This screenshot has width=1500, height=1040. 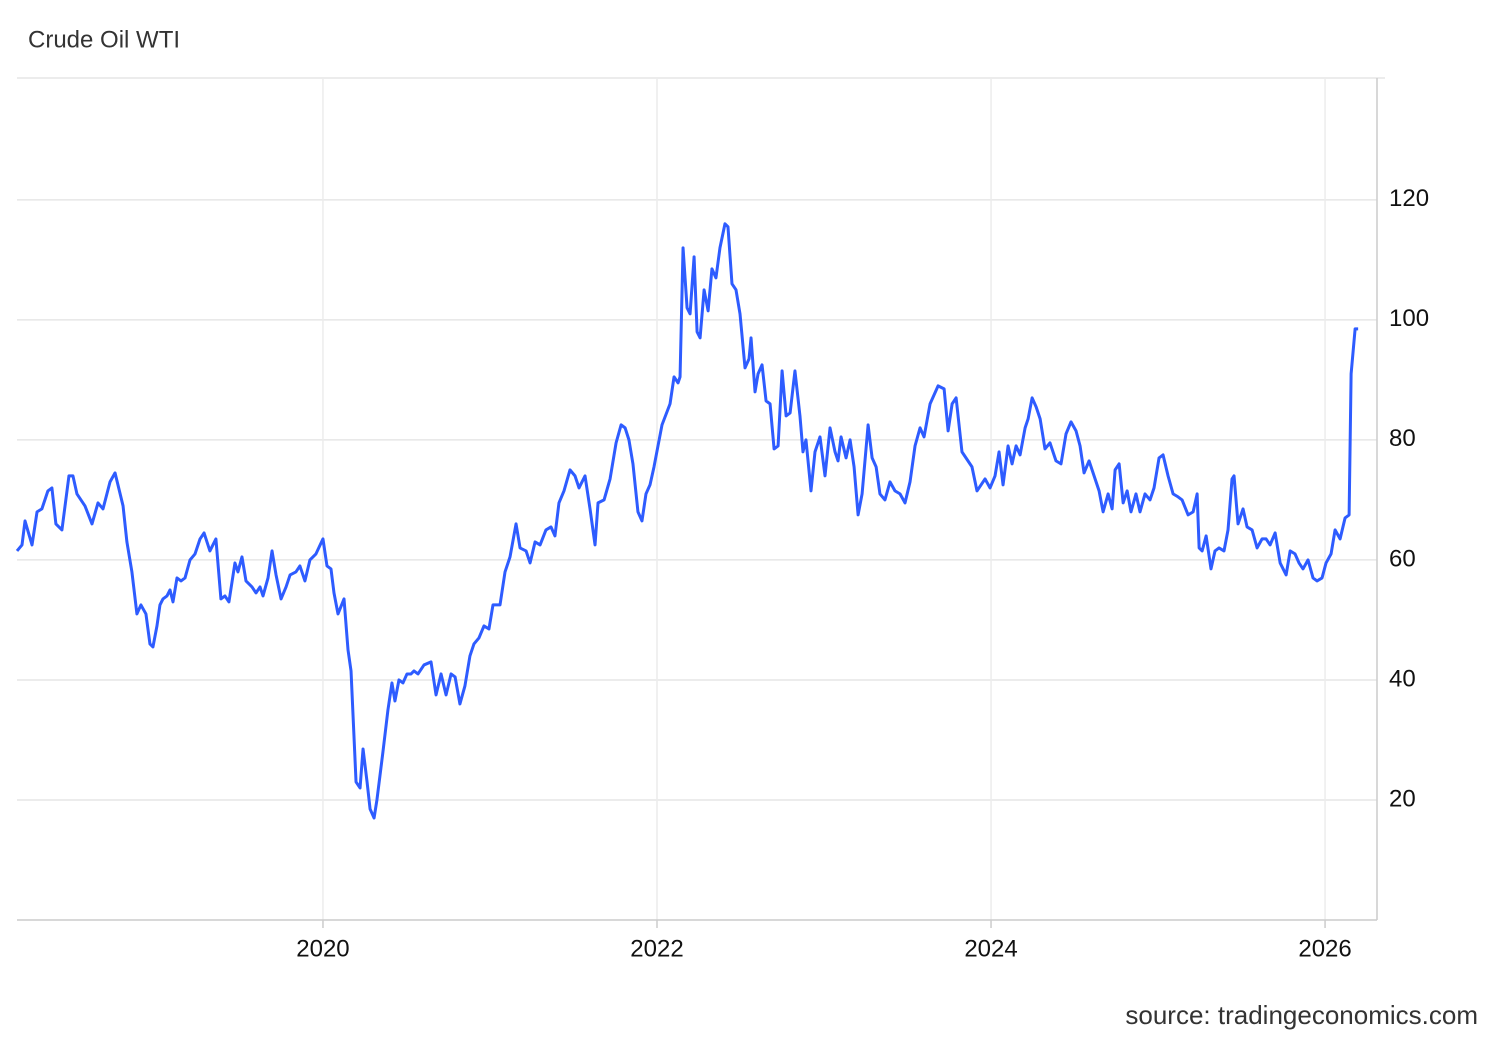 I want to click on x-tick-label: 2020, so click(x=322, y=948).